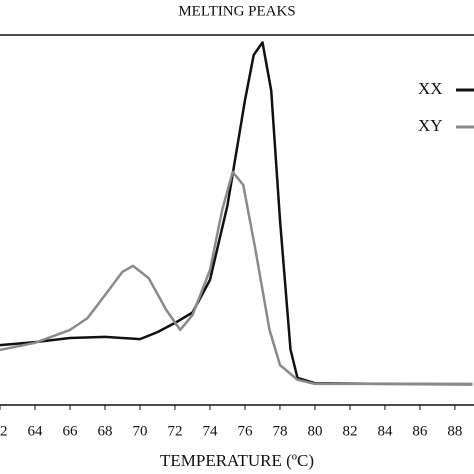 This screenshot has height=474, width=474. What do you see at coordinates (279, 431) in the screenshot?
I see `x-tick-label: 78` at bounding box center [279, 431].